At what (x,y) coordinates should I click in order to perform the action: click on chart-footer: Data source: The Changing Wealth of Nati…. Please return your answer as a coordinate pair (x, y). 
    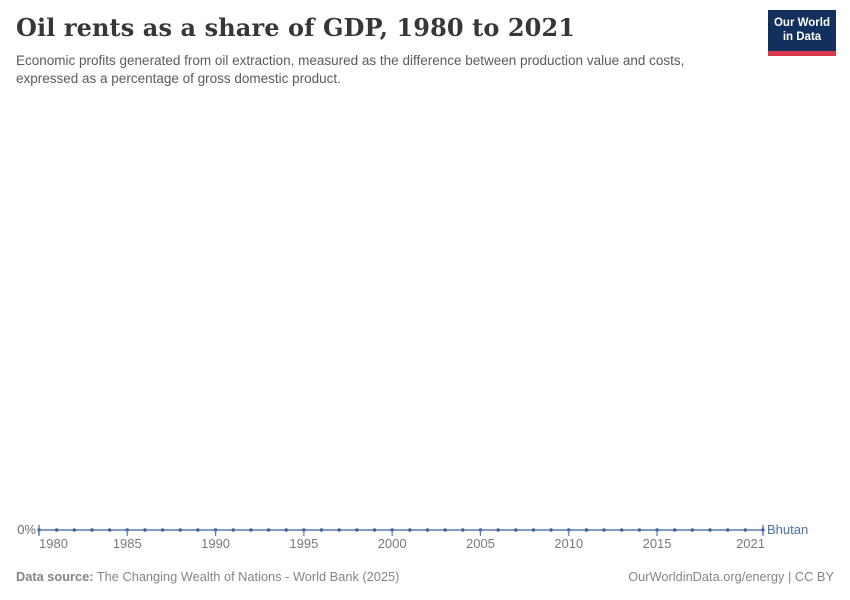
    Looking at the image, I should click on (425, 576).